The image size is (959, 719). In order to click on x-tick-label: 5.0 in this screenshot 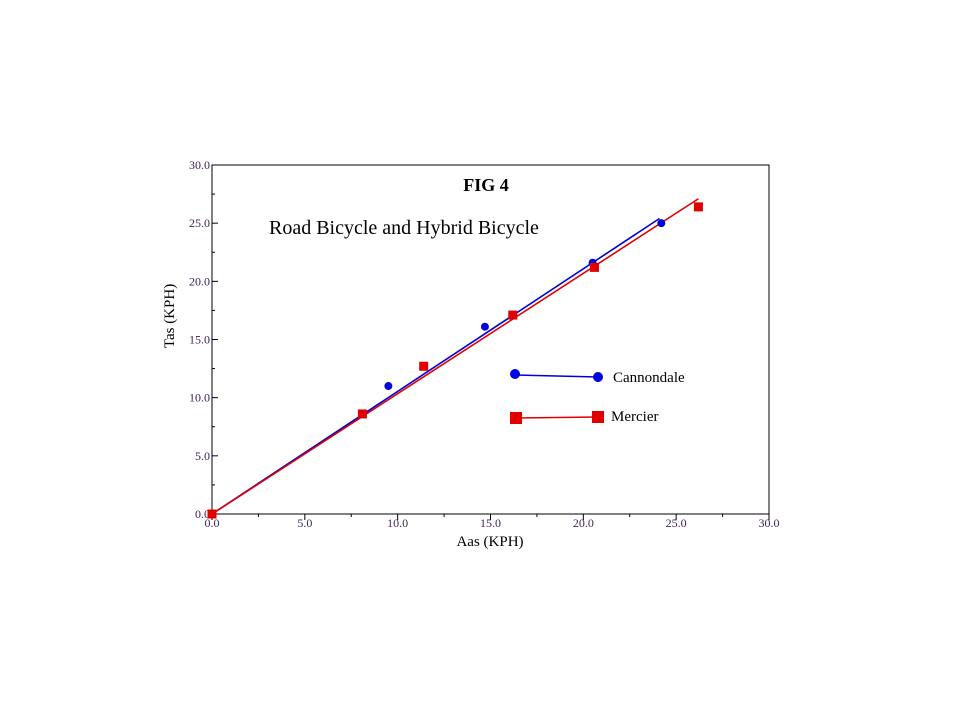, I will do `click(304, 523)`.